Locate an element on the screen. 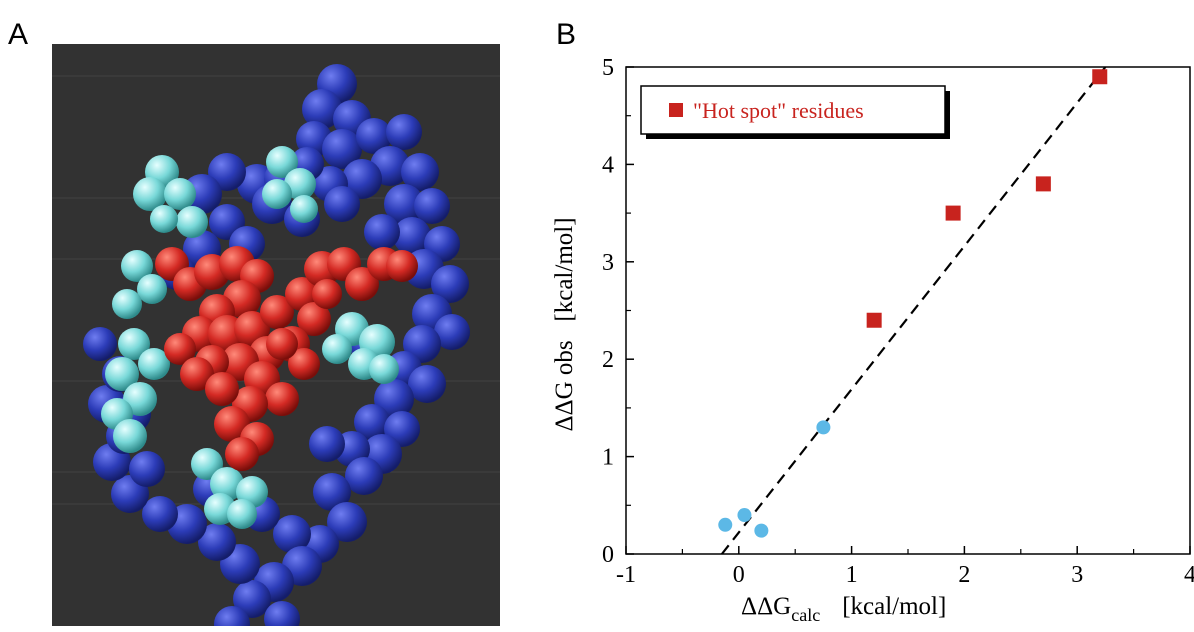  y-tick-label: 4 is located at coordinates (608, 165).